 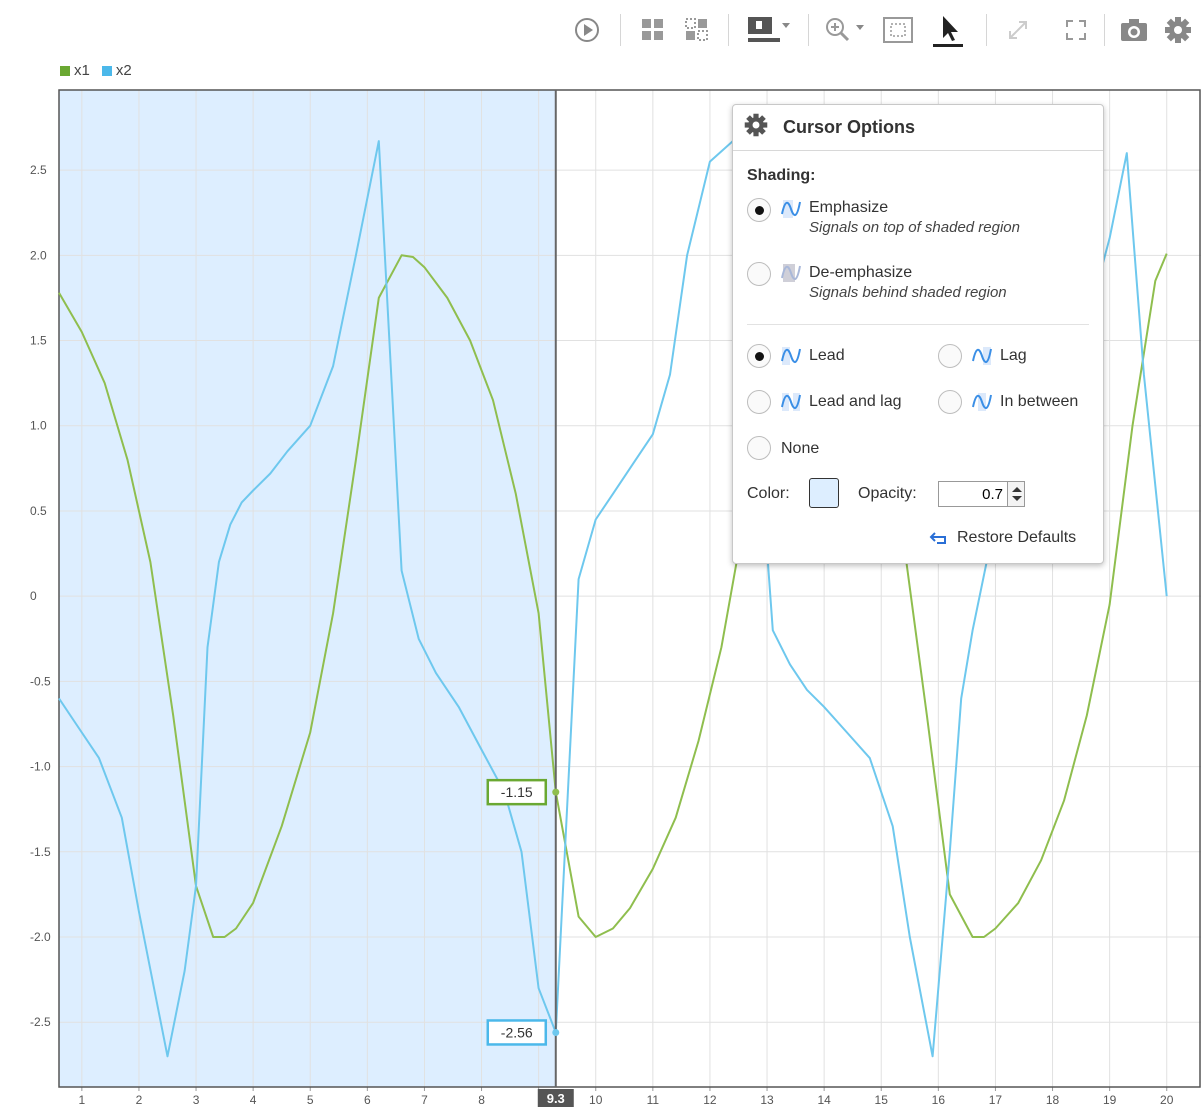 I want to click on settings-gear-icon, so click(x=756, y=127).